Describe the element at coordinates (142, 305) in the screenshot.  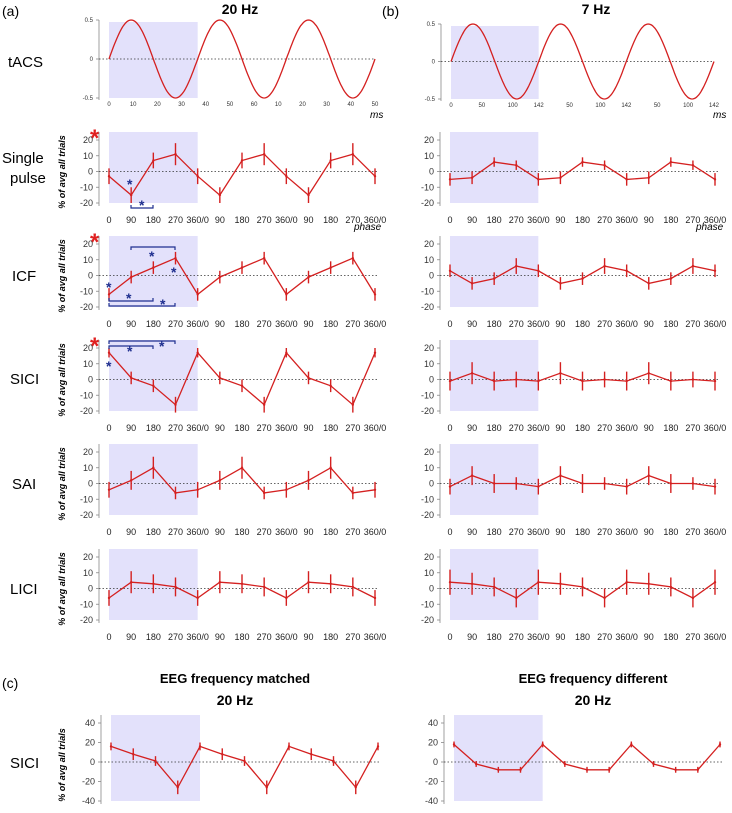
I see `significance-bracket` at that location.